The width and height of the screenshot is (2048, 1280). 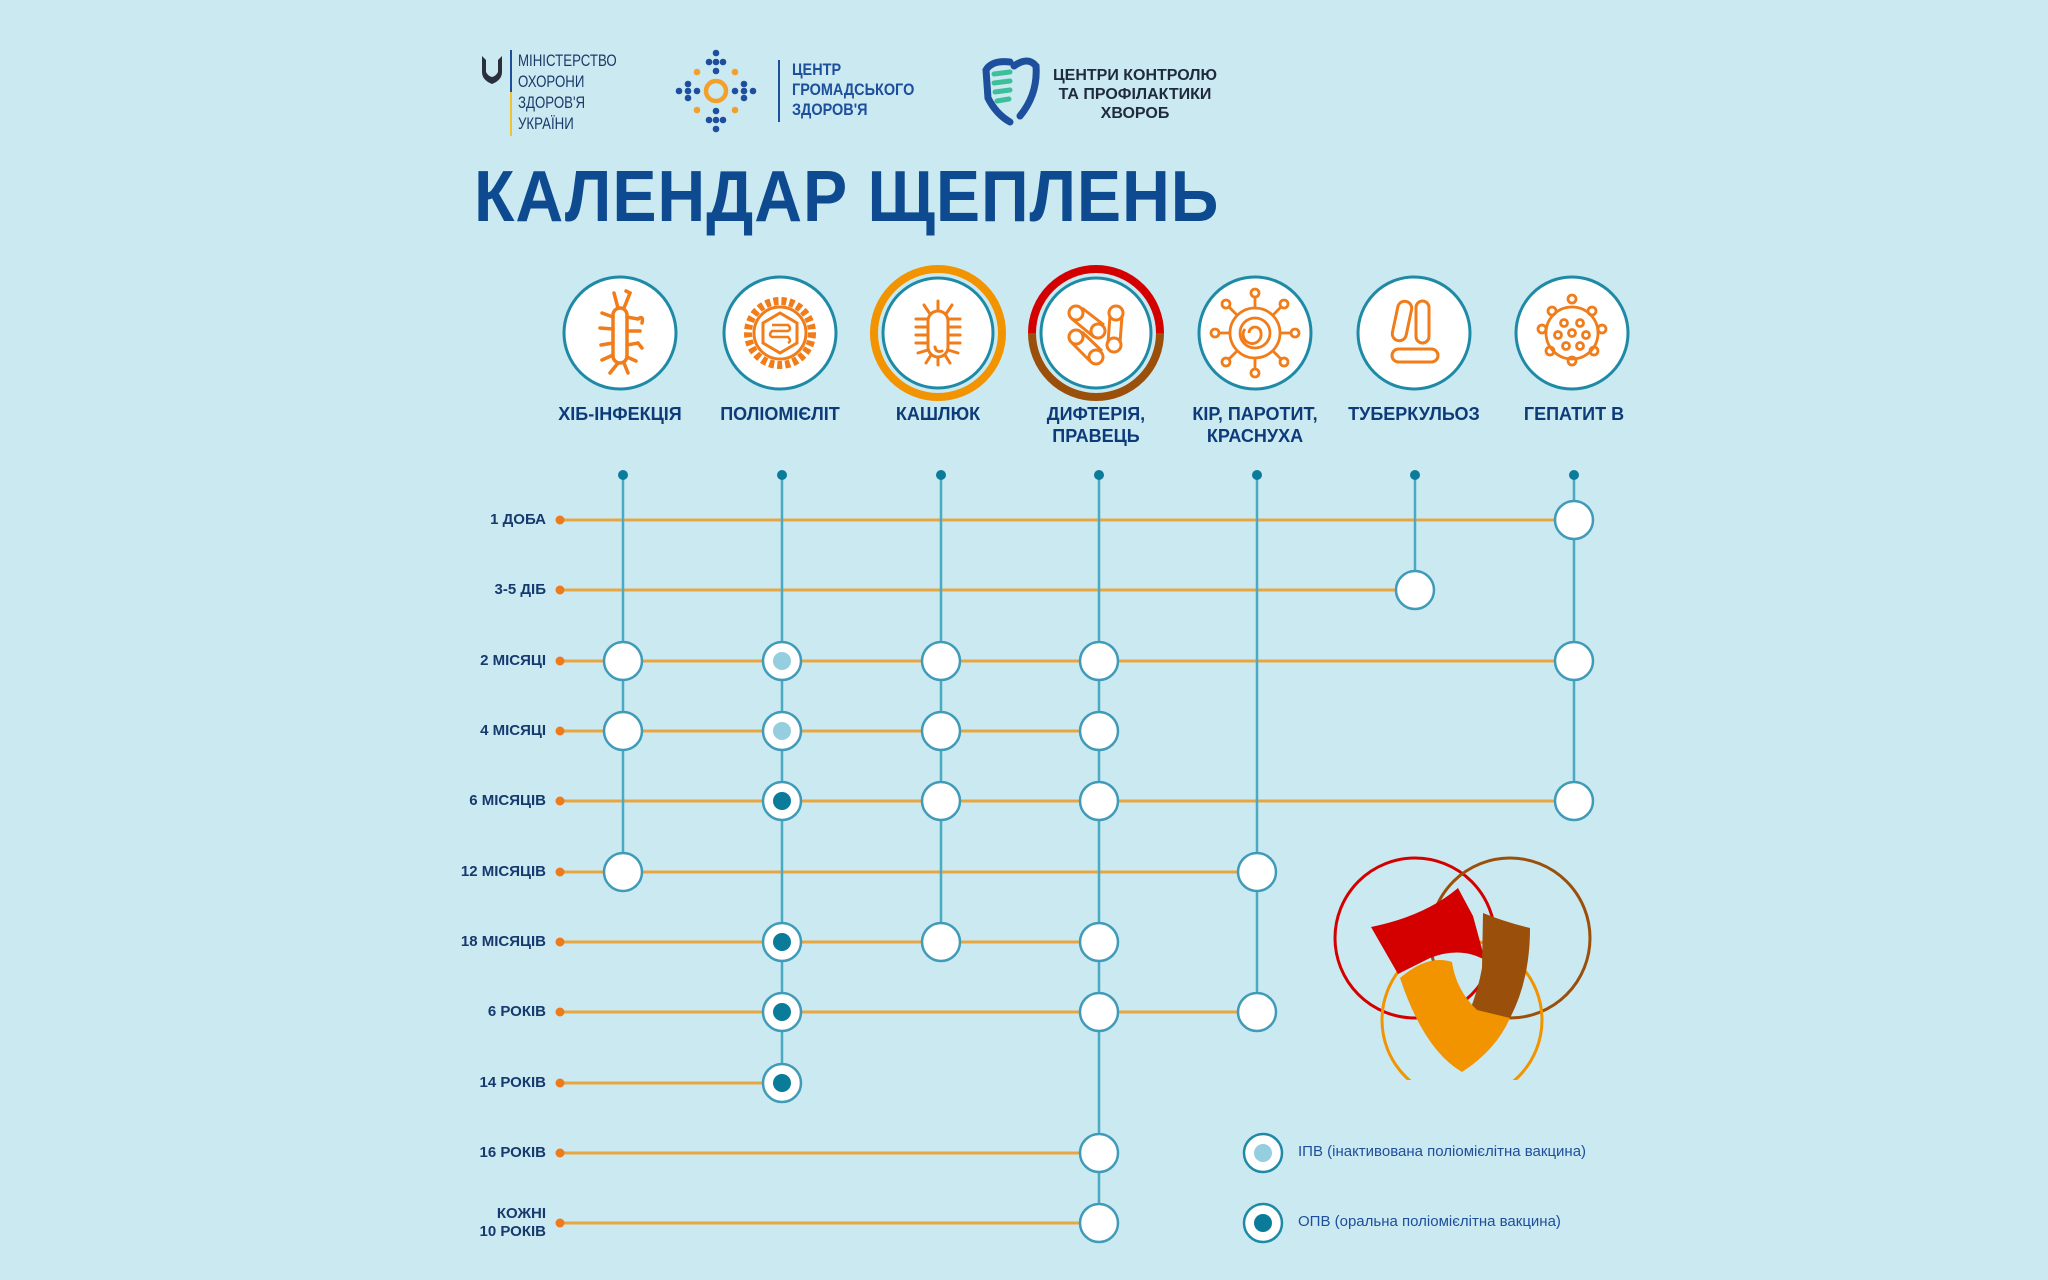 I want to click on ipv-marker-icon, so click(x=1263, y=1153).